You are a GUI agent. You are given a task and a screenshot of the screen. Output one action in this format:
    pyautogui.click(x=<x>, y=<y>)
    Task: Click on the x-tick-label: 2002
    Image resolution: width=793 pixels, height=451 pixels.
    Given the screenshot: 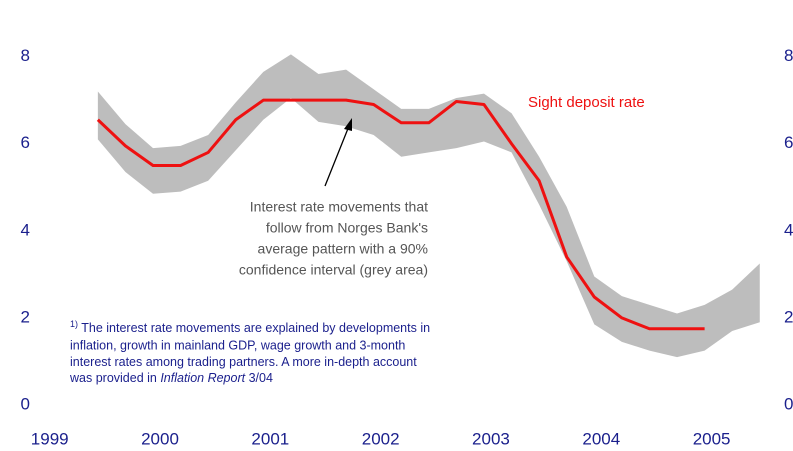 What is the action you would take?
    pyautogui.click(x=381, y=438)
    